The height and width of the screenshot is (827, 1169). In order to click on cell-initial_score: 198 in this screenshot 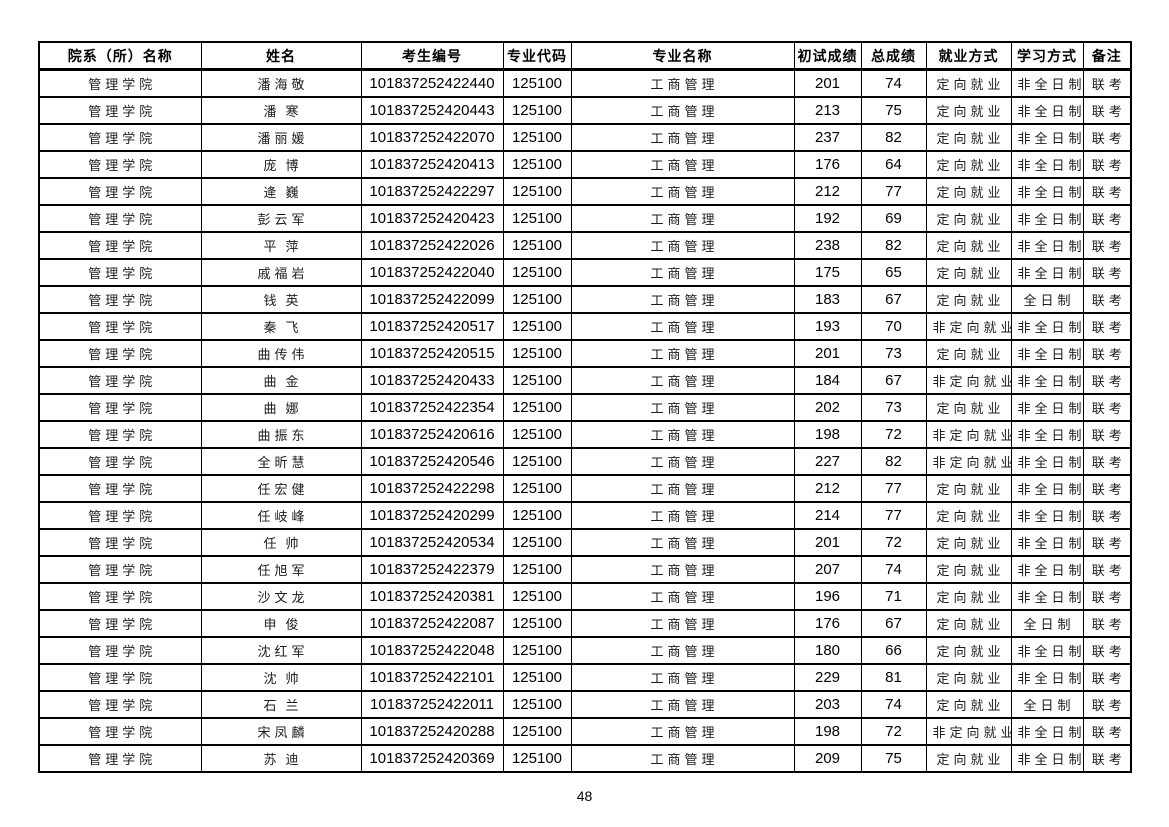, I will do `click(827, 434)`.